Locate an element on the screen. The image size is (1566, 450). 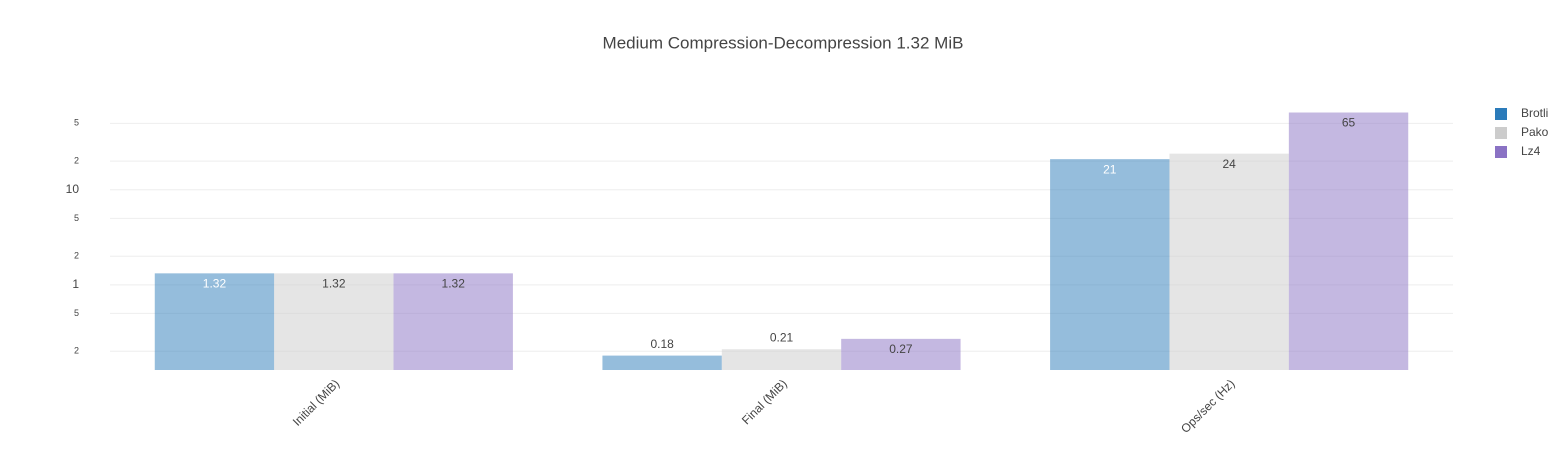
legend-label: Pako is located at coordinates (1535, 132).